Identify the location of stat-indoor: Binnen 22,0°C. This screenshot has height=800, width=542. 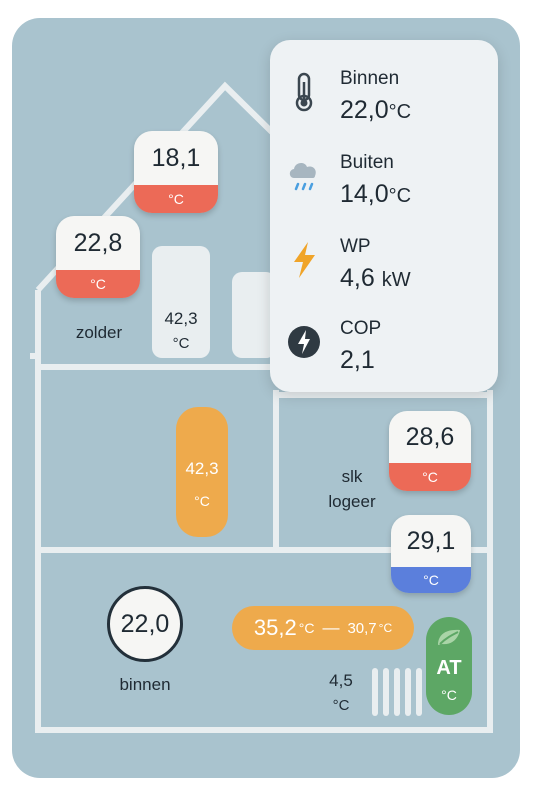
(384, 106).